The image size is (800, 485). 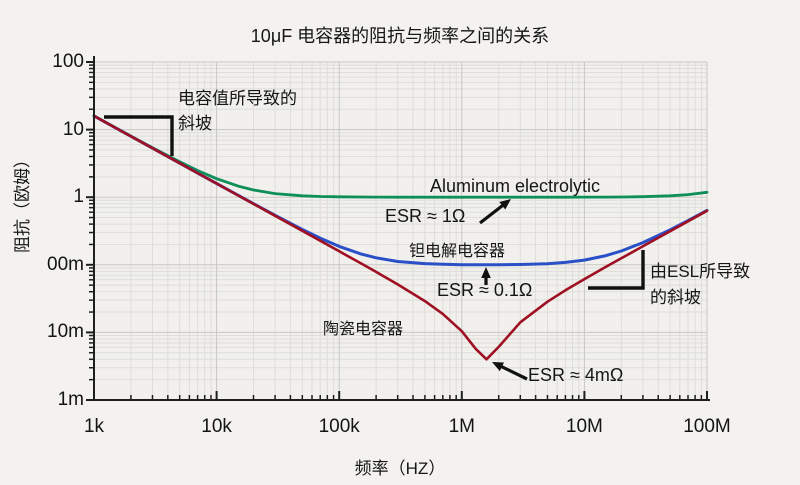 I want to click on y-tick-label: 100, so click(x=68, y=61).